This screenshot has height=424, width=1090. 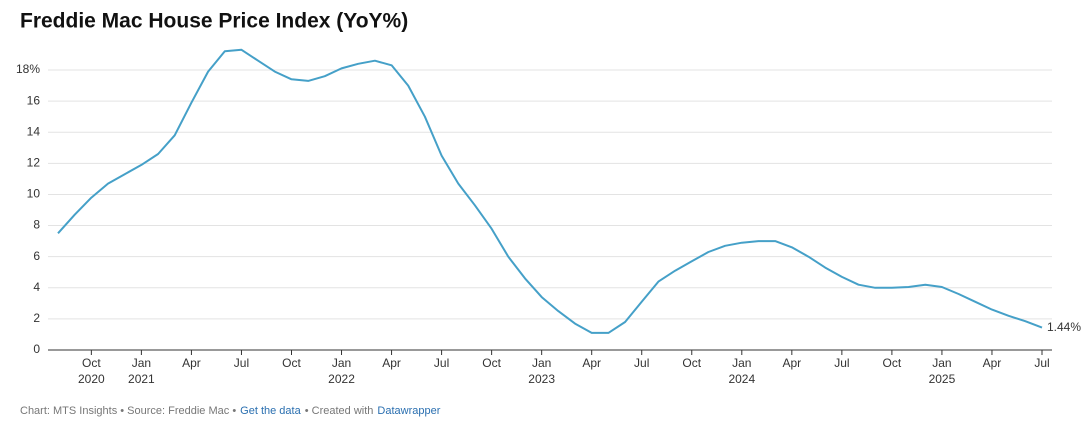 What do you see at coordinates (1064, 327) in the screenshot?
I see `value-label: 1.44%` at bounding box center [1064, 327].